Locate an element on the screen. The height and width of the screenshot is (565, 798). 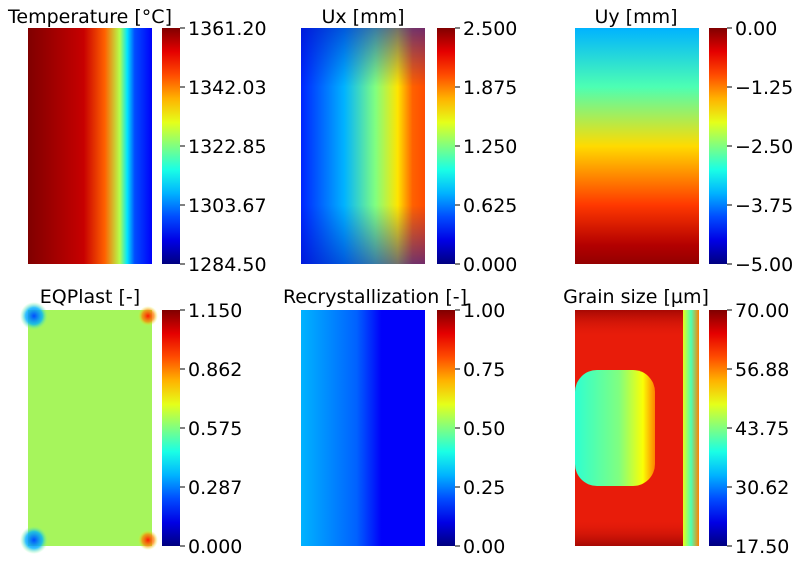
colorbar-ticks: 2.500 1.875 1.250 0.625 0.000 is located at coordinates (486, 147).